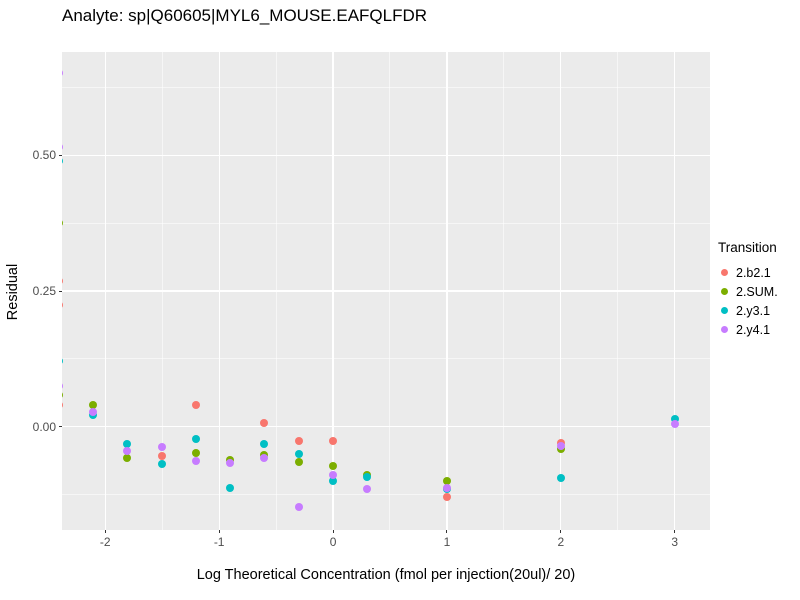 This screenshot has width=800, height=600. I want to click on x-tick-label: -2, so click(105, 542).